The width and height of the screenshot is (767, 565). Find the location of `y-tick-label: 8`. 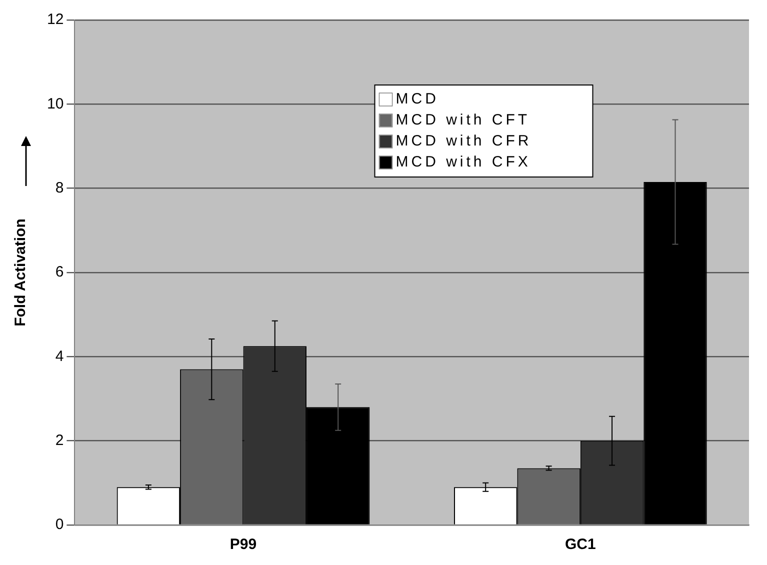

y-tick-label: 8 is located at coordinates (59, 187).